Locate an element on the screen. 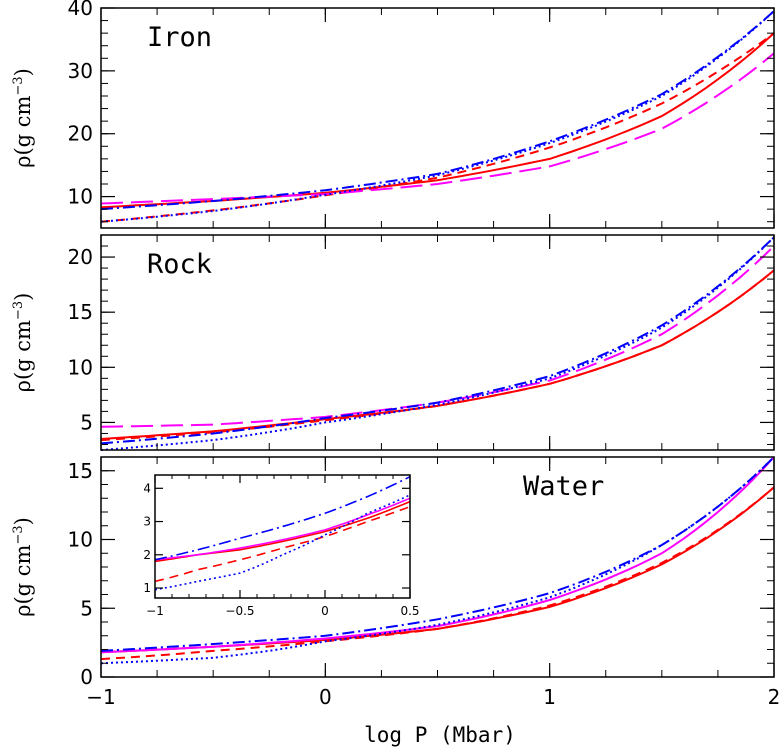 The height and width of the screenshot is (753, 782). panel-rock-y-tick-label: 10 is located at coordinates (80, 367).